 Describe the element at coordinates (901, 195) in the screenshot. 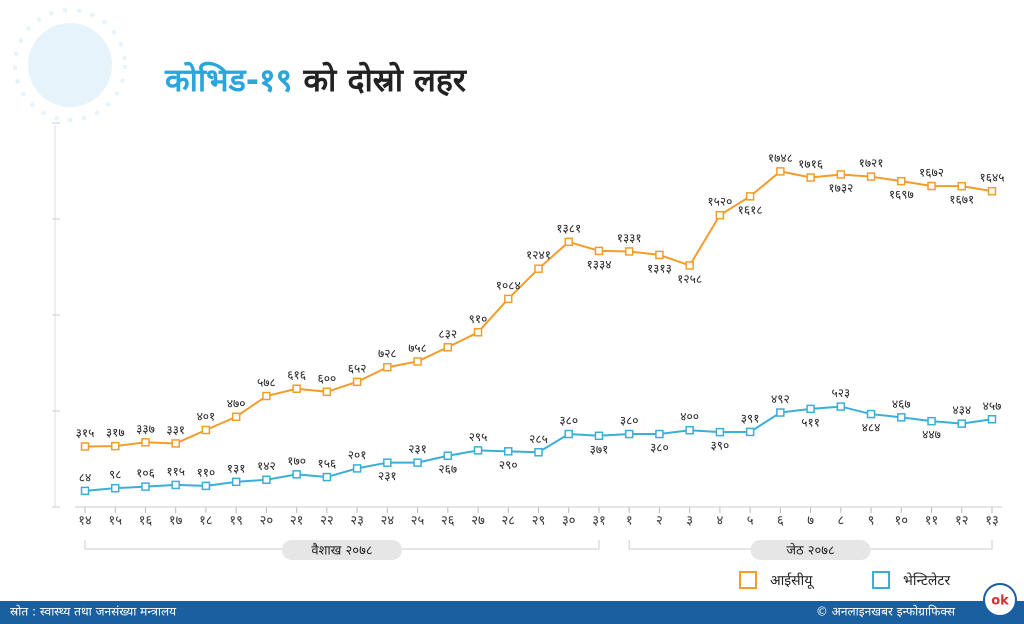

I see `data-label: १६९७` at that location.